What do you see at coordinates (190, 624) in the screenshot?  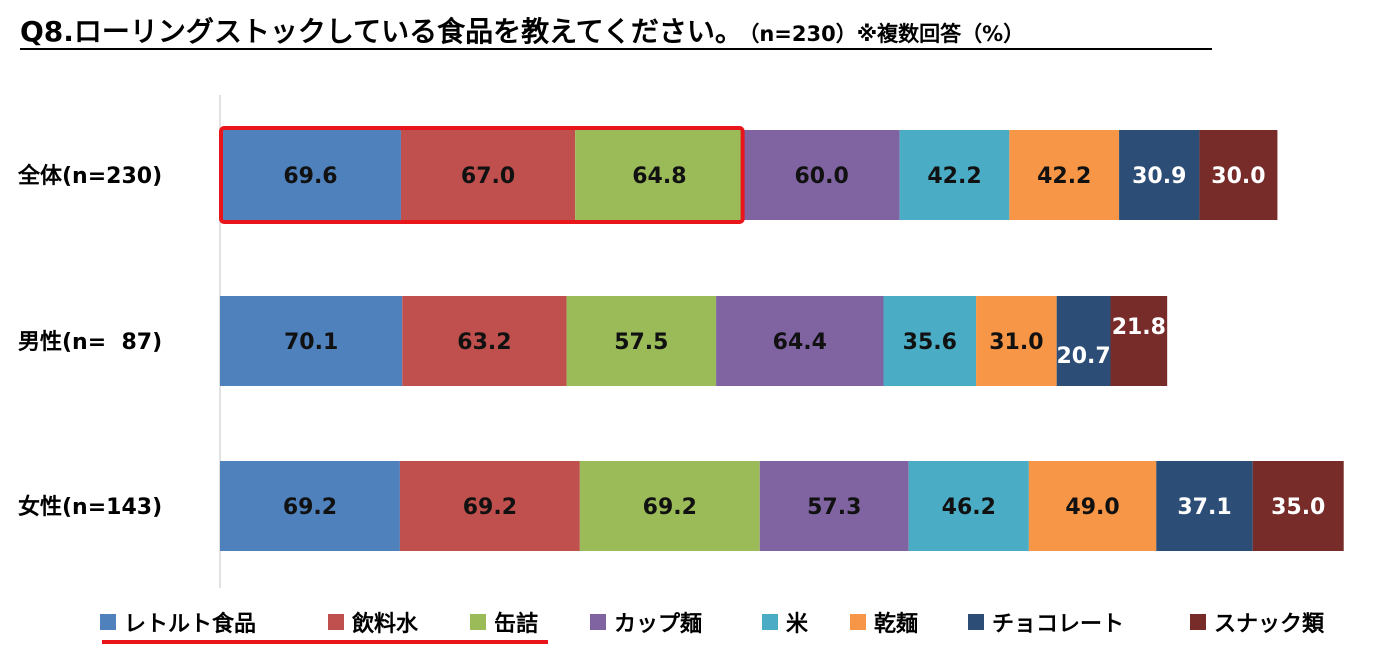 I see `legend-label: レトルト食品` at bounding box center [190, 624].